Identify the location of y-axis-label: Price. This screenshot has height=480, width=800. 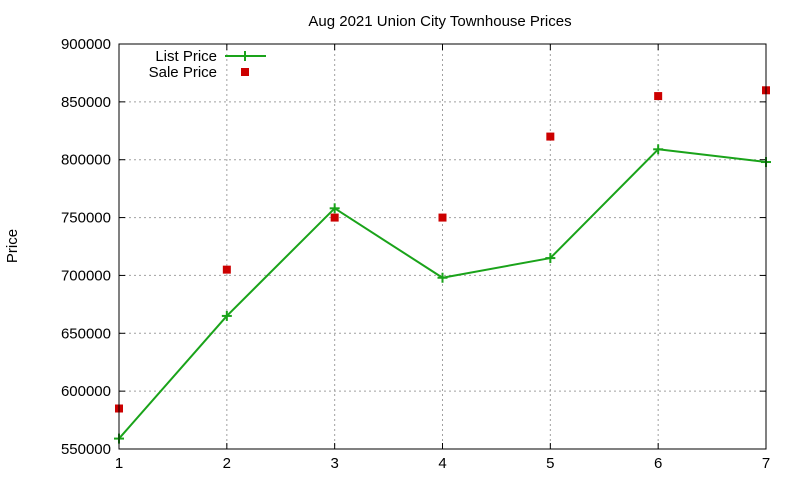
(12, 246).